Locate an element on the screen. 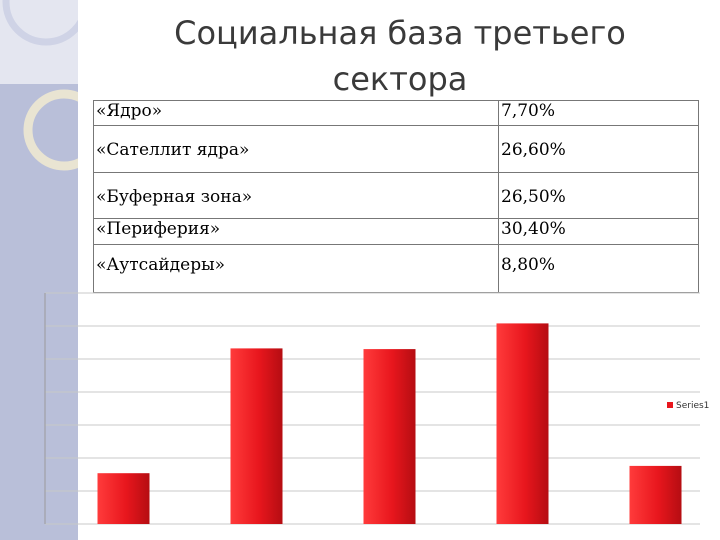 This screenshot has width=720, height=540. table-cell-value: 8,80% is located at coordinates (598, 268).